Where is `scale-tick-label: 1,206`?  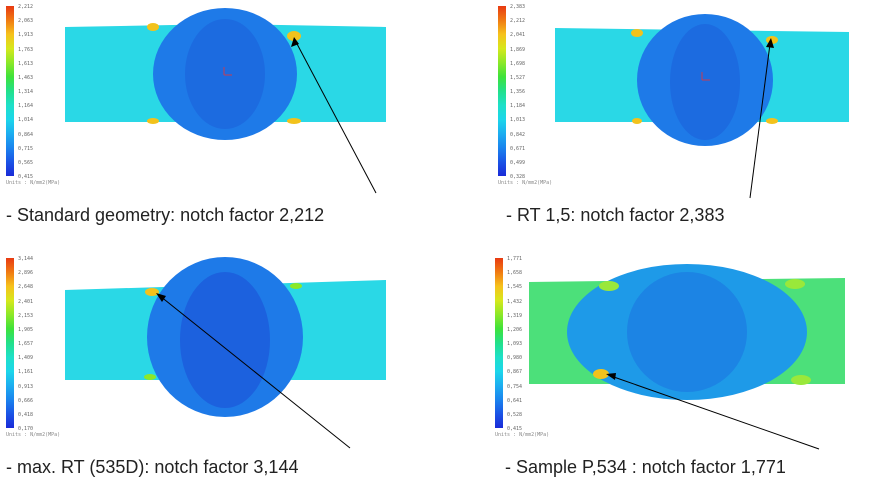
scale-tick-label: 1,206 is located at coordinates (515, 329).